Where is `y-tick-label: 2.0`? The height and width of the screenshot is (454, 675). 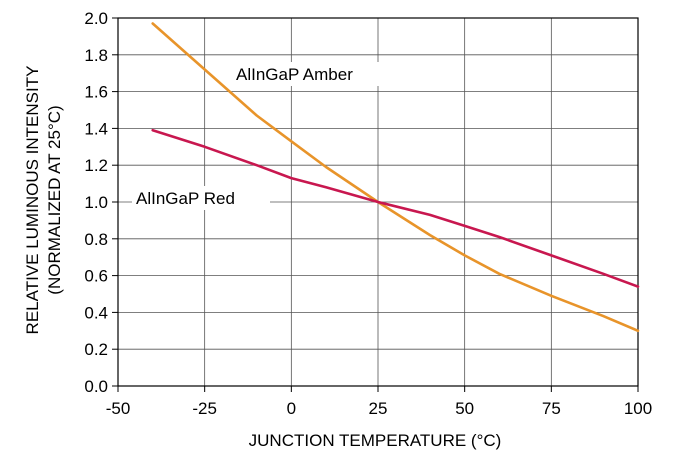 y-tick-label: 2.0 is located at coordinates (96, 18).